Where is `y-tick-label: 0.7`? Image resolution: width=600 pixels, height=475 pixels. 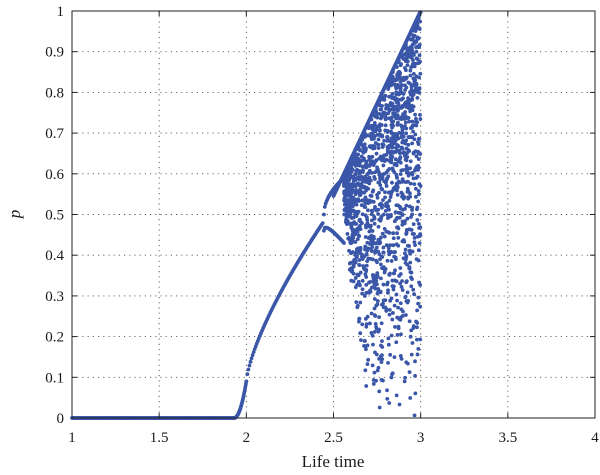
y-tick-label: 0.7 is located at coordinates (54, 134).